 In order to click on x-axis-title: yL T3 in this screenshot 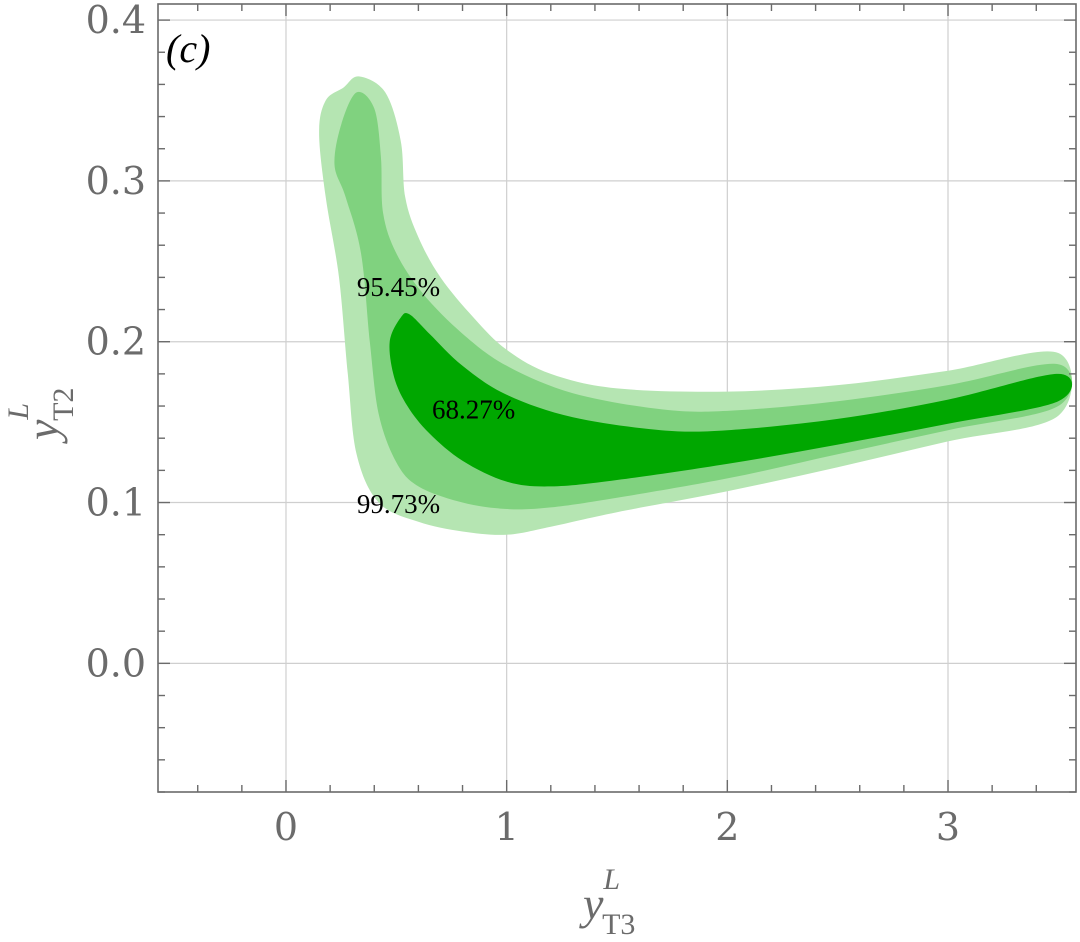, I will do `click(607, 902)`.